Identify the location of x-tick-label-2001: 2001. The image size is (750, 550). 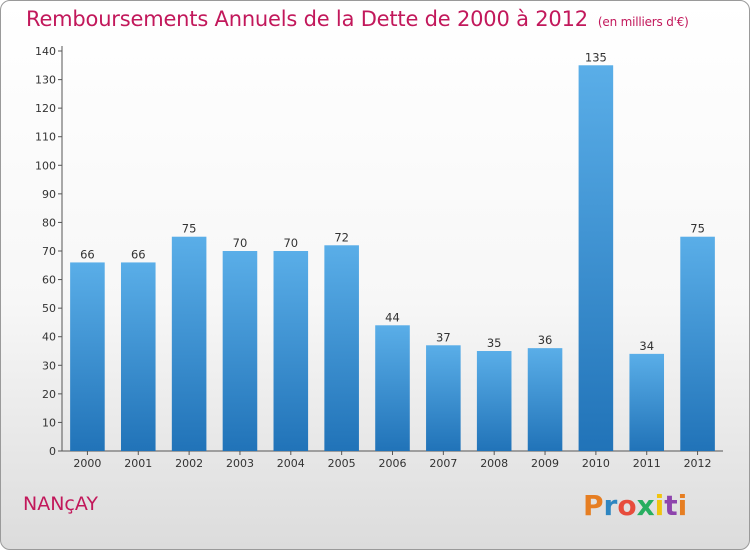
(138, 463).